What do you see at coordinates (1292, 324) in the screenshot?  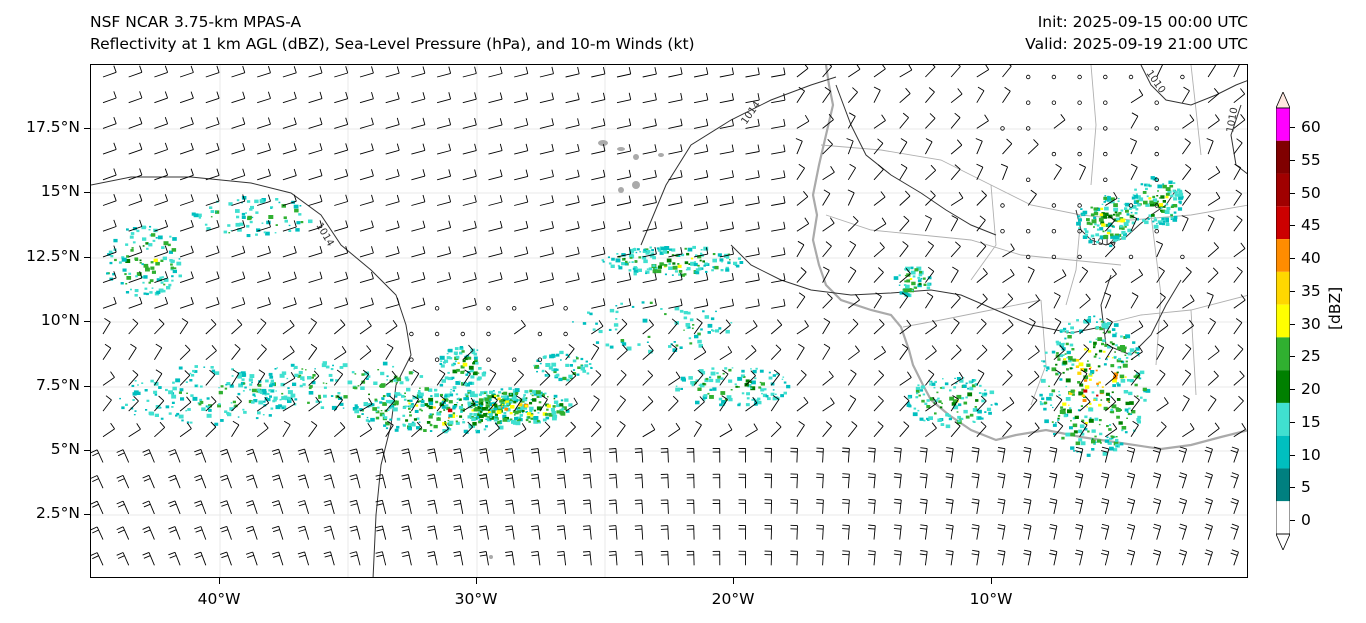 I see `colorbar-tick` at bounding box center [1292, 324].